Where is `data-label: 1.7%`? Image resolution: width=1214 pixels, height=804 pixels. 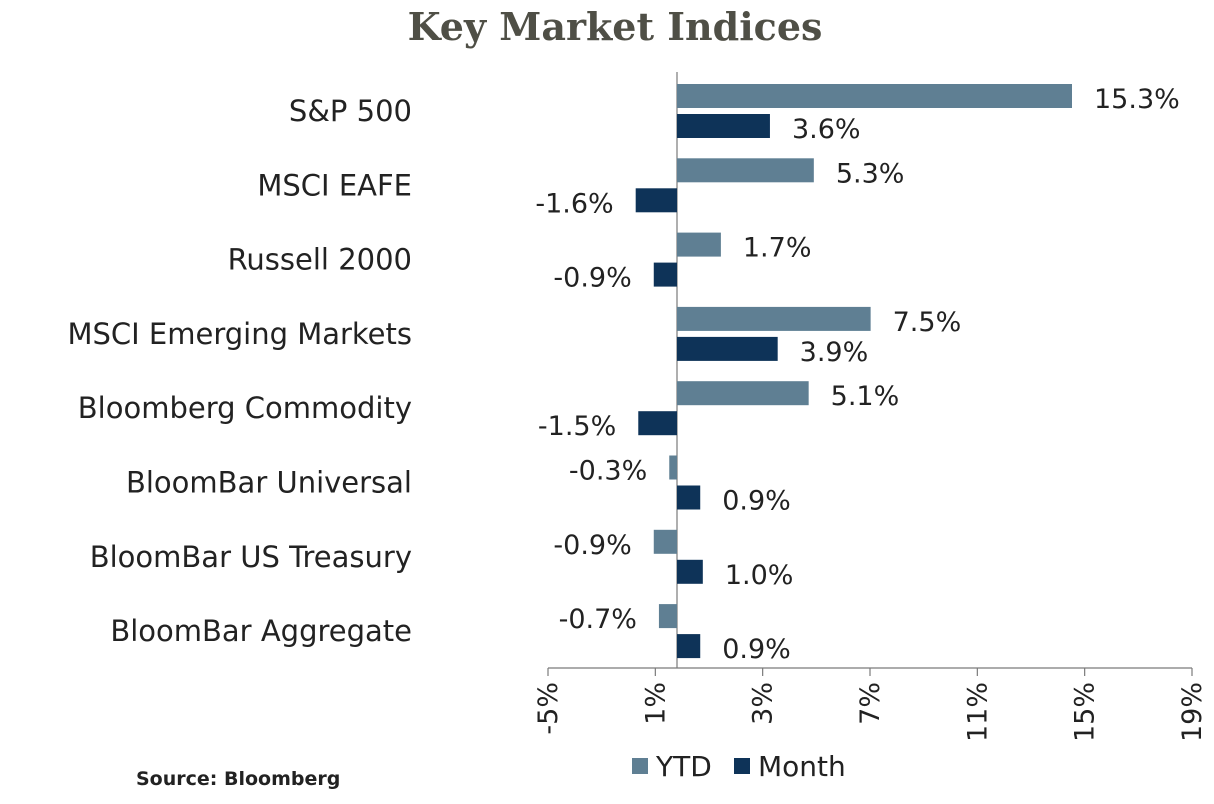 data-label: 1.7% is located at coordinates (777, 248).